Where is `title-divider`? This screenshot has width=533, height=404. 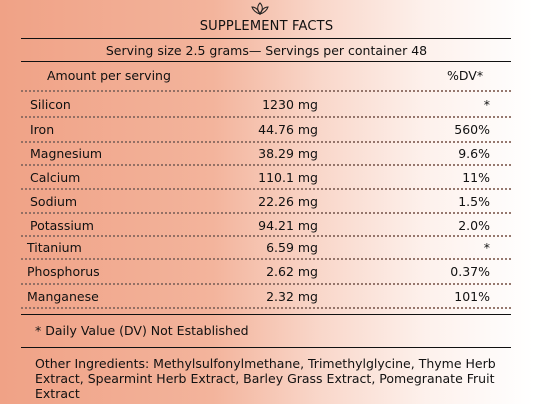
title-divider is located at coordinates (266, 38).